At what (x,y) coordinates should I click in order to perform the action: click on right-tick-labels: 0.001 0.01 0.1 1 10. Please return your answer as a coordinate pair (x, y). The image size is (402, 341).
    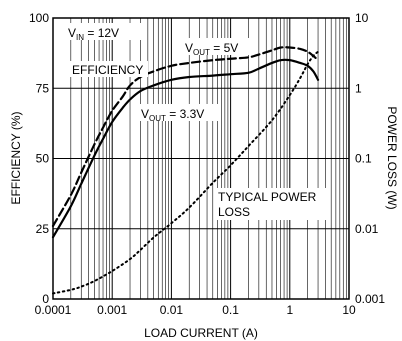
    Looking at the image, I should click on (370, 158).